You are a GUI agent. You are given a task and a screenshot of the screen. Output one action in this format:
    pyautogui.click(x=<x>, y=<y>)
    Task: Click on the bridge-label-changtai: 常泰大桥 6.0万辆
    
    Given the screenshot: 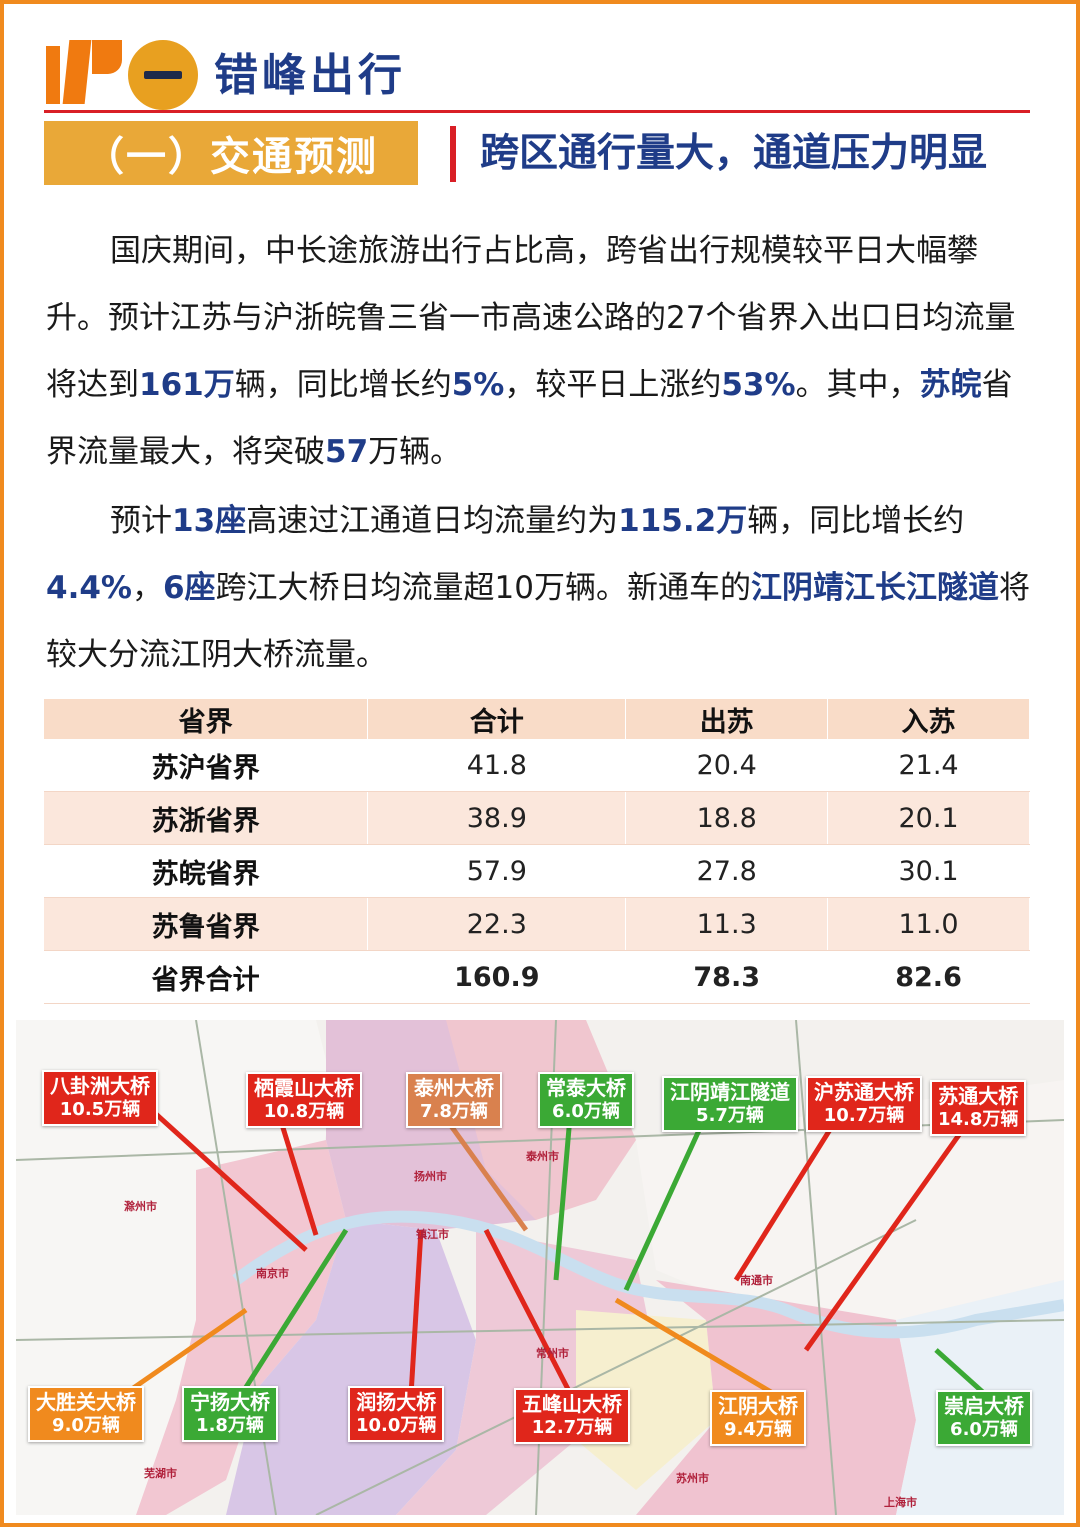 What is the action you would take?
    pyautogui.click(x=586, y=1100)
    